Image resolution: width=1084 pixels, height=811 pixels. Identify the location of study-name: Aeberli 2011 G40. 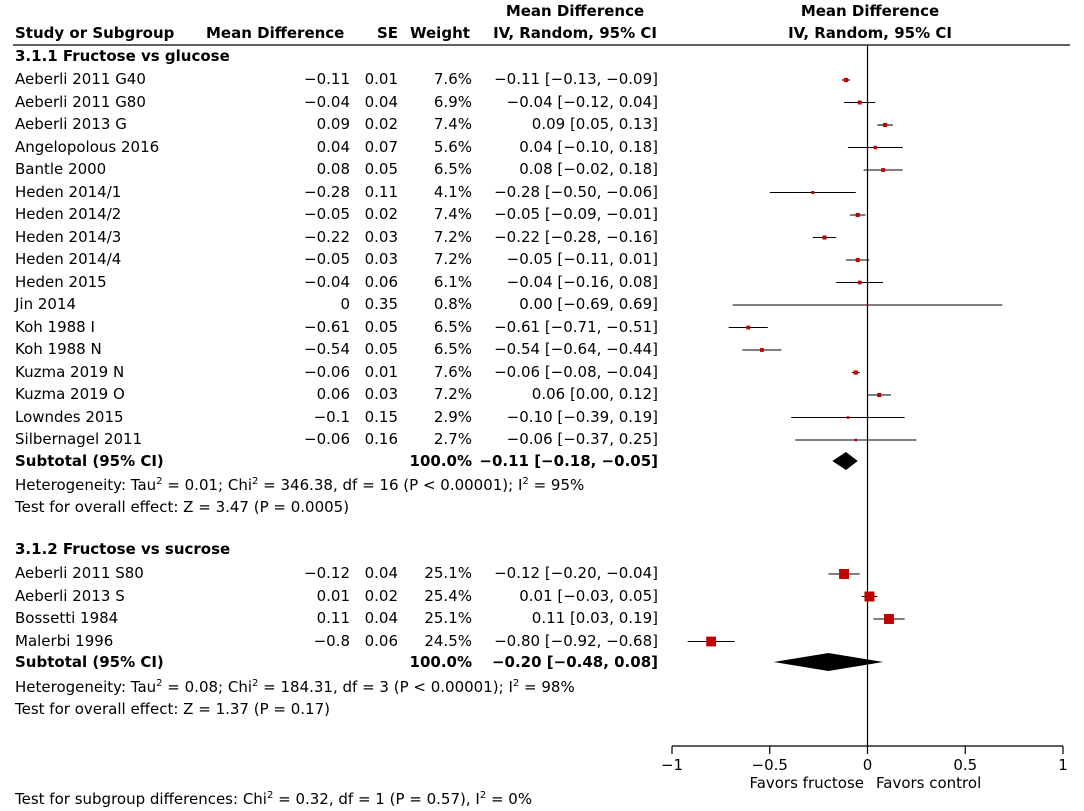
(80, 79).